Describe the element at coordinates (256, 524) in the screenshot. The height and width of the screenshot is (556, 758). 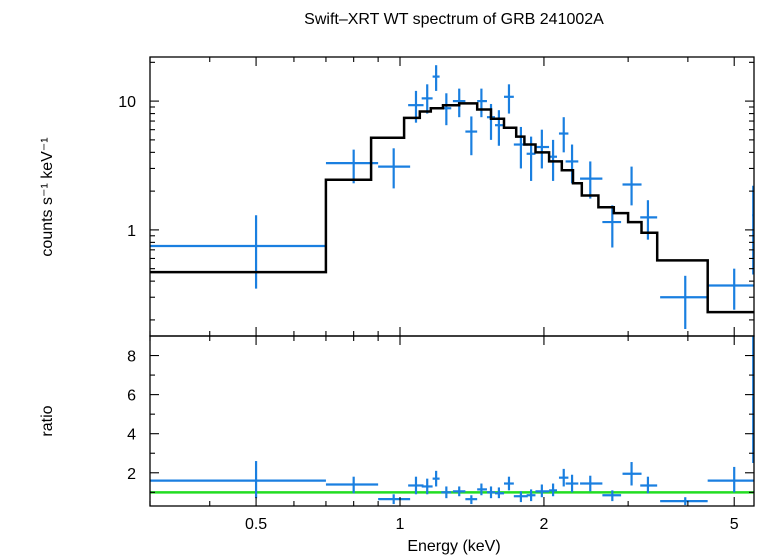
I see `x-tick-label: 0.5` at that location.